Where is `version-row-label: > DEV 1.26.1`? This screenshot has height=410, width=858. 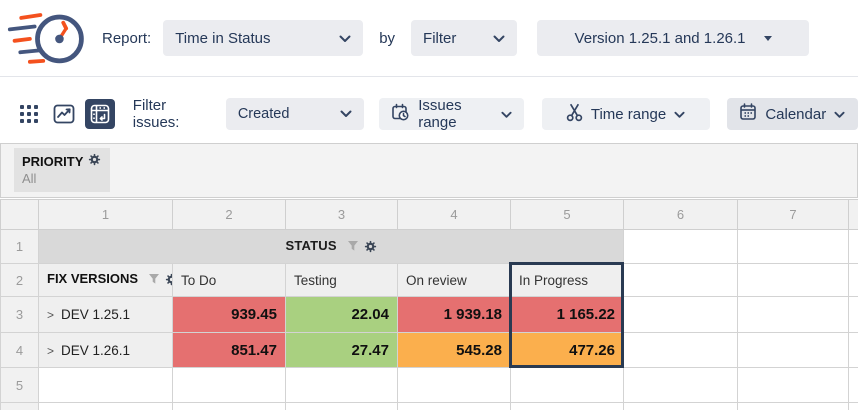 version-row-label: > DEV 1.26.1 is located at coordinates (105, 350).